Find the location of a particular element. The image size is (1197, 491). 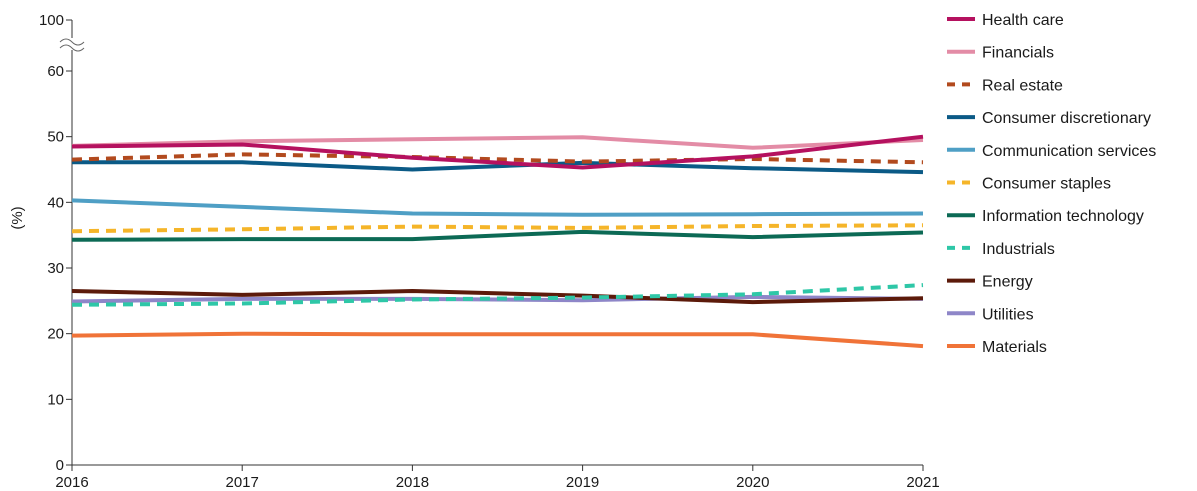

y-tick-label: 20 is located at coordinates (55, 334).